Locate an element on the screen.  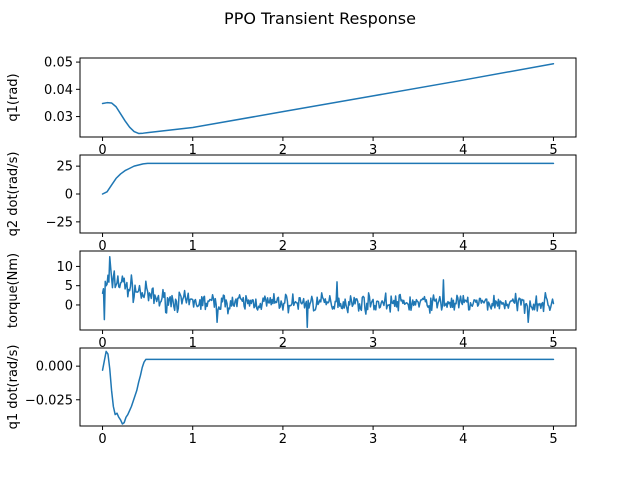
y-tick-label: 0.04 is located at coordinates (58, 90).